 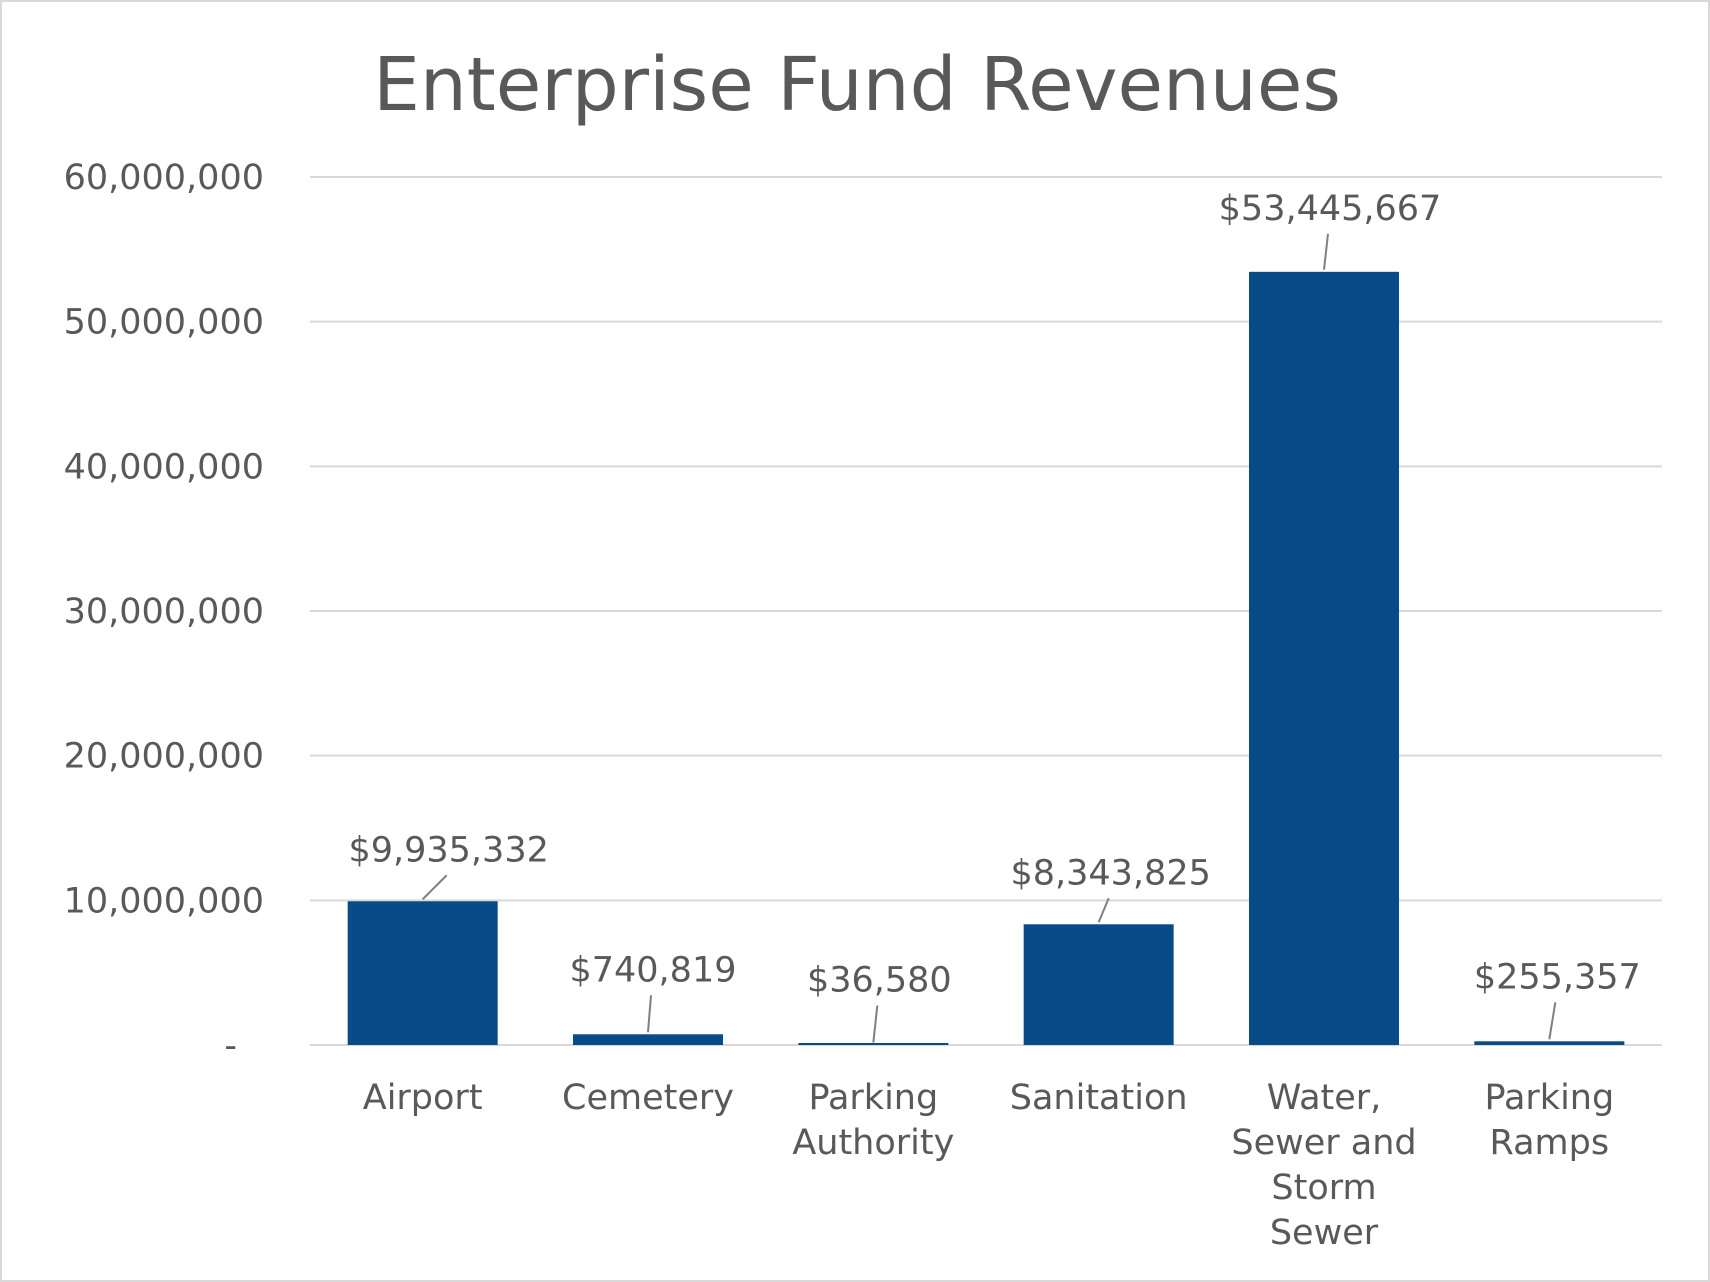 What do you see at coordinates (1550, 1143) in the screenshot?
I see `category-label-5-line-1: Ramps` at bounding box center [1550, 1143].